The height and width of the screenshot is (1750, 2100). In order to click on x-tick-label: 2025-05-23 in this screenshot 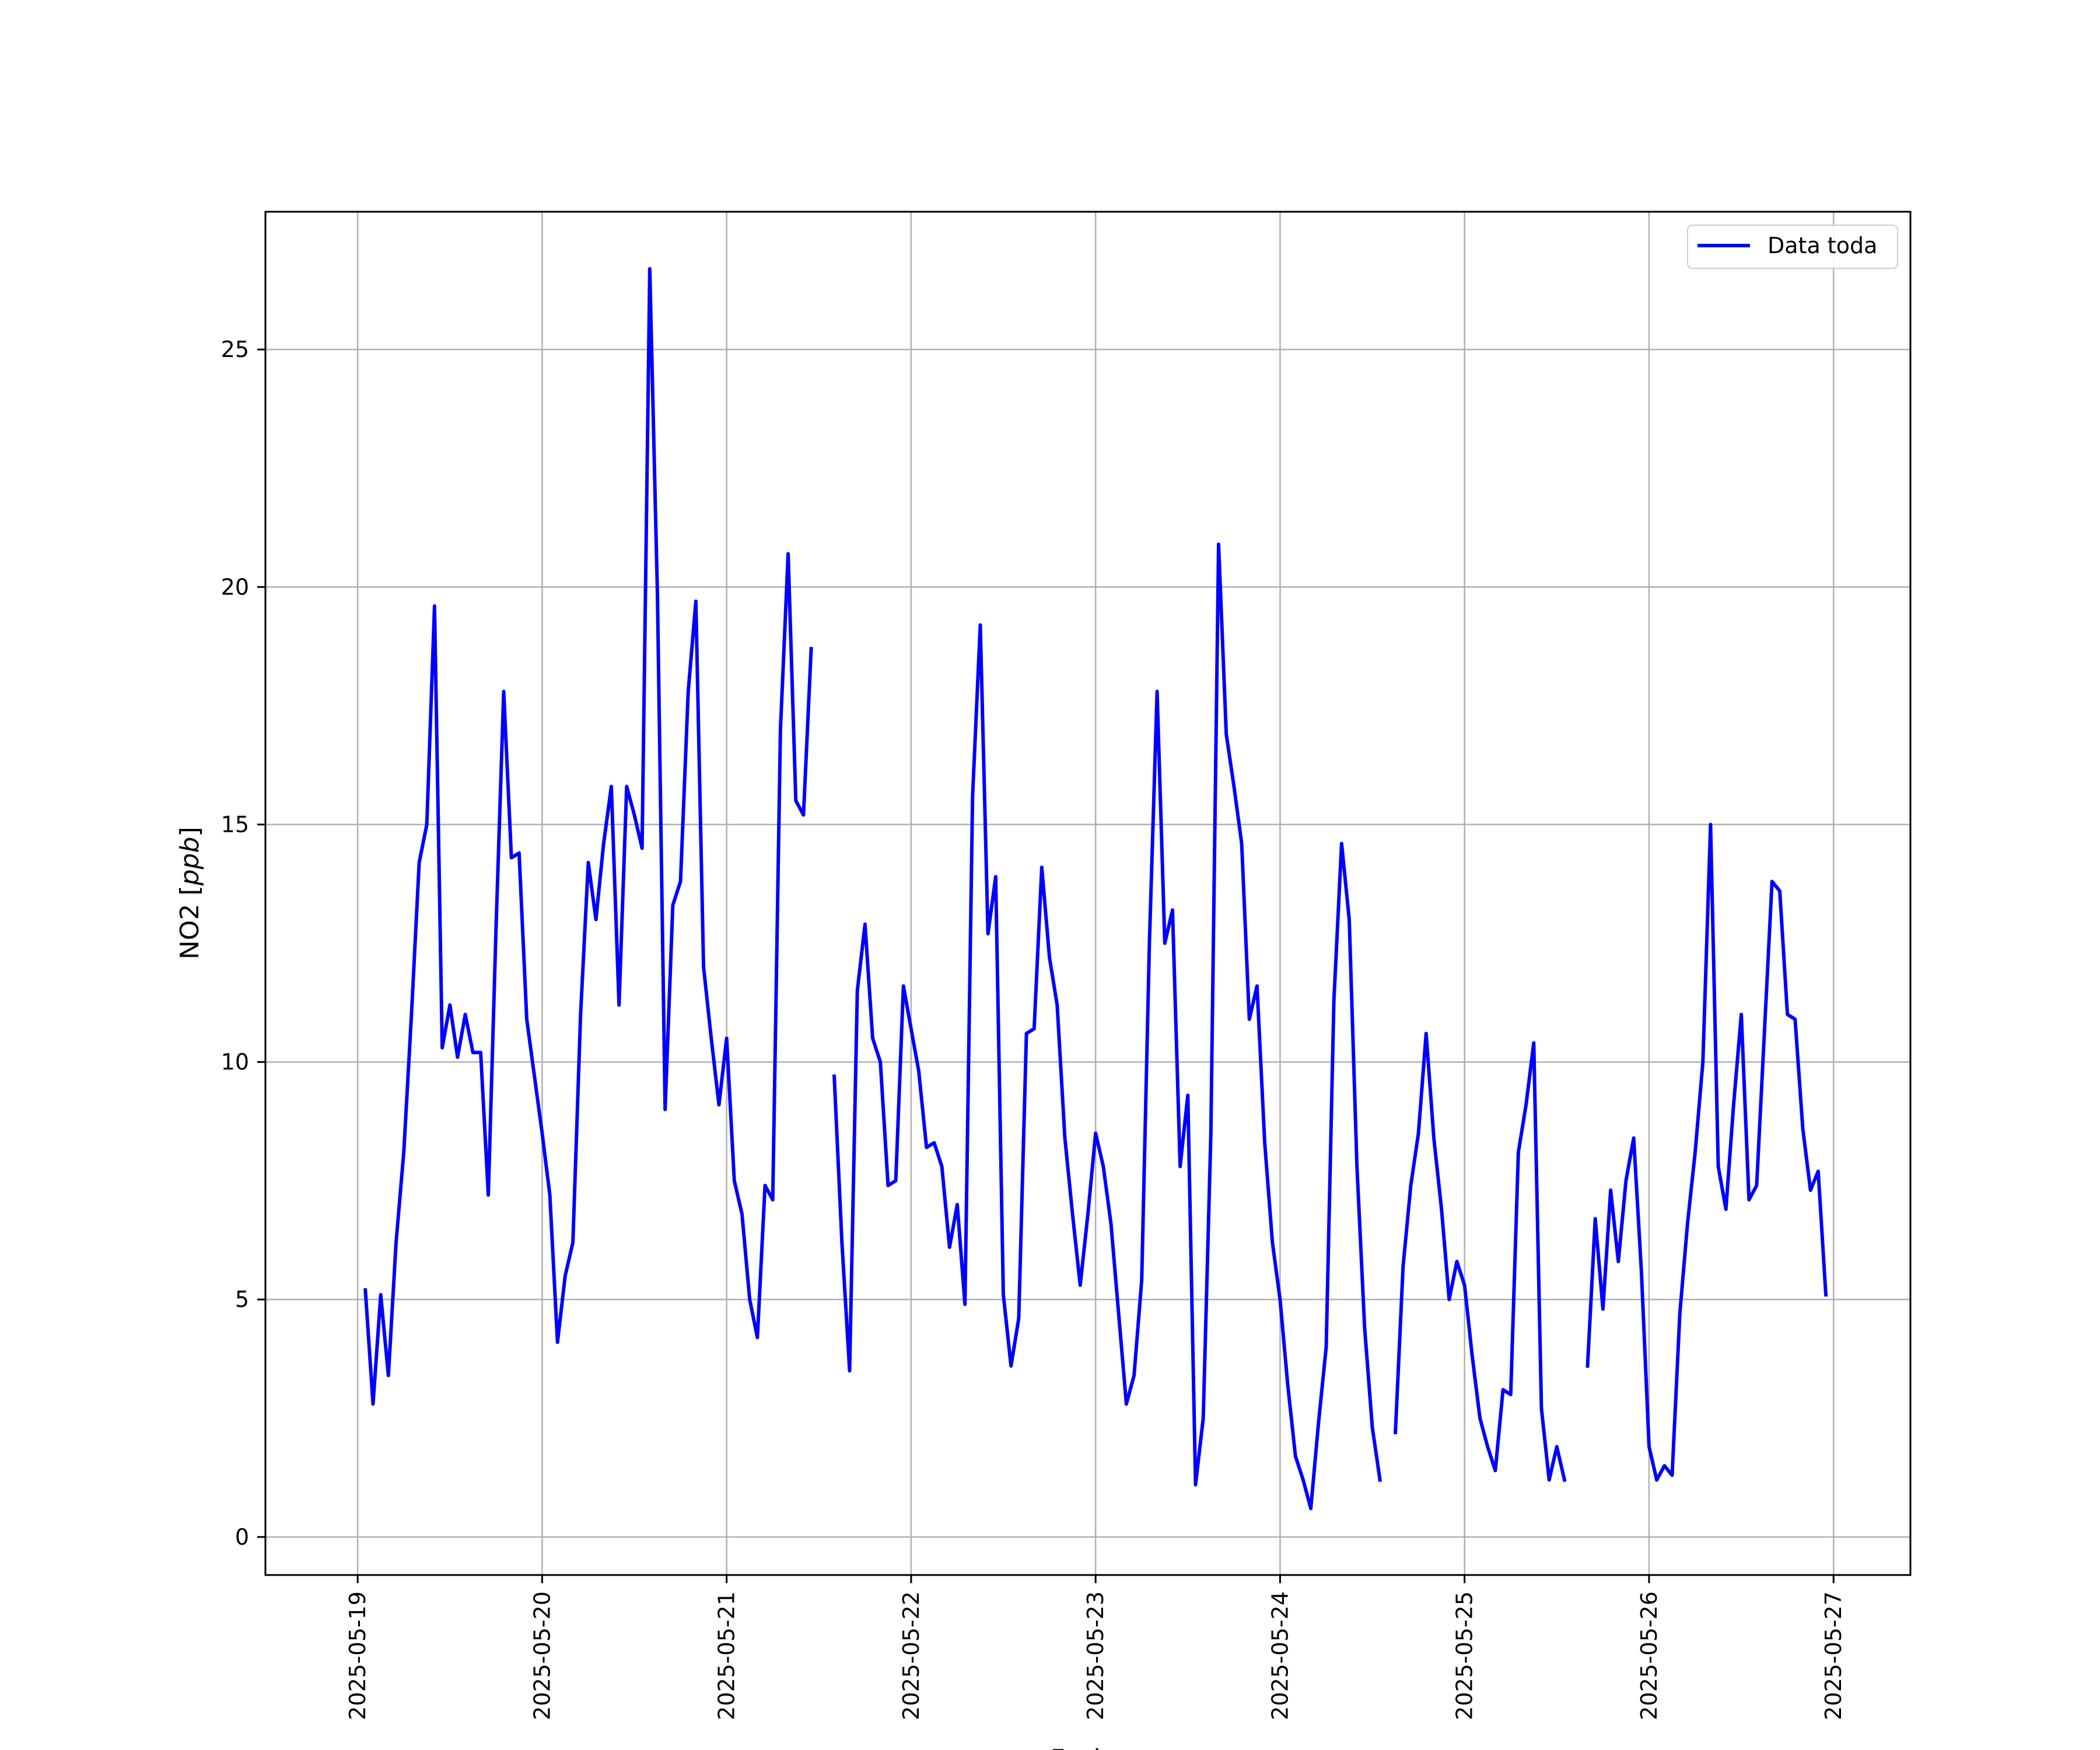, I will do `click(1095, 1655)`.